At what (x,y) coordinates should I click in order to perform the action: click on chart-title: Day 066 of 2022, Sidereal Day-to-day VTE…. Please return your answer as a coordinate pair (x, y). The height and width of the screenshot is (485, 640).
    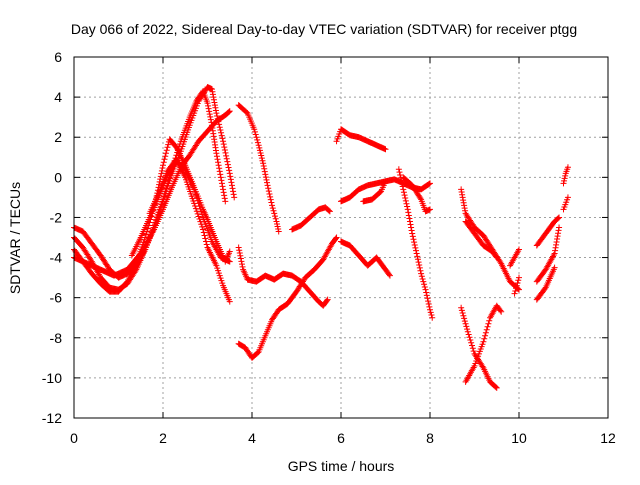
    Looking at the image, I should click on (324, 29).